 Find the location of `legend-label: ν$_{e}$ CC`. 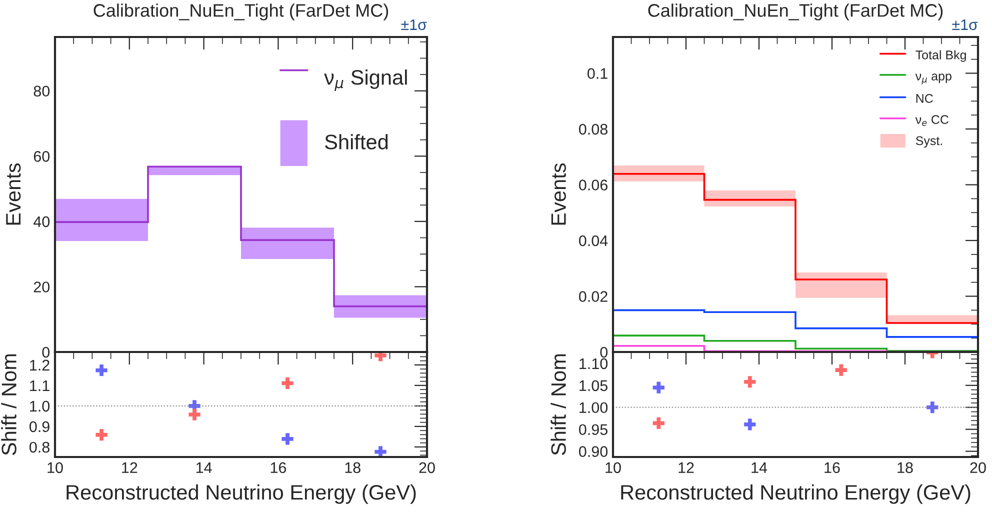

legend-label: ν$_{e}$ CC is located at coordinates (931, 120).